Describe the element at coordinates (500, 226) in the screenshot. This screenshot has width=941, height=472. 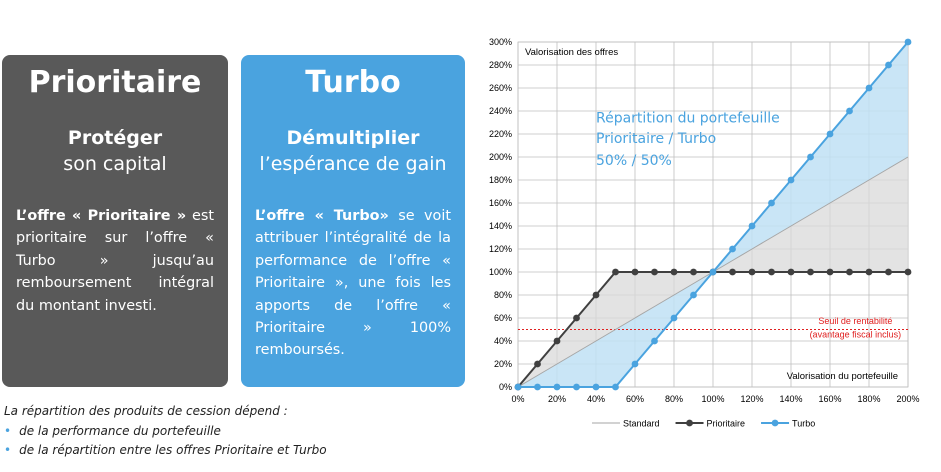
I see `y-tick-label: 140%` at that location.